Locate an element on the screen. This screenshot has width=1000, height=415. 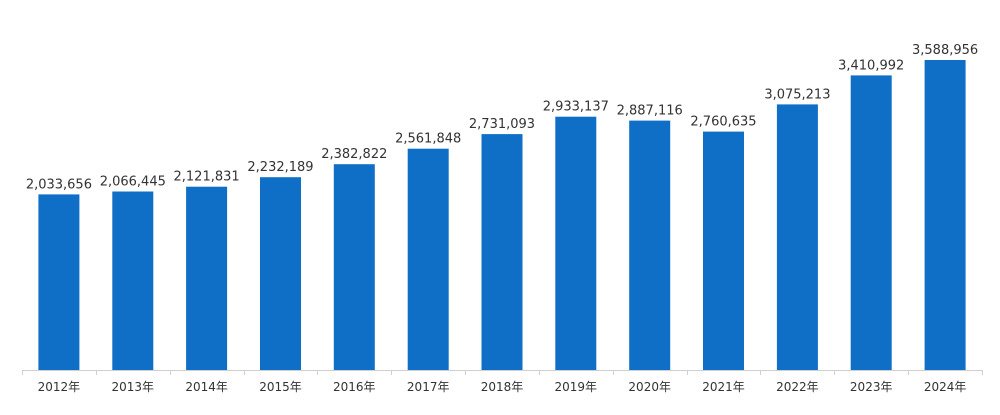
x-axis-tick-label: 2024年 is located at coordinates (945, 387).